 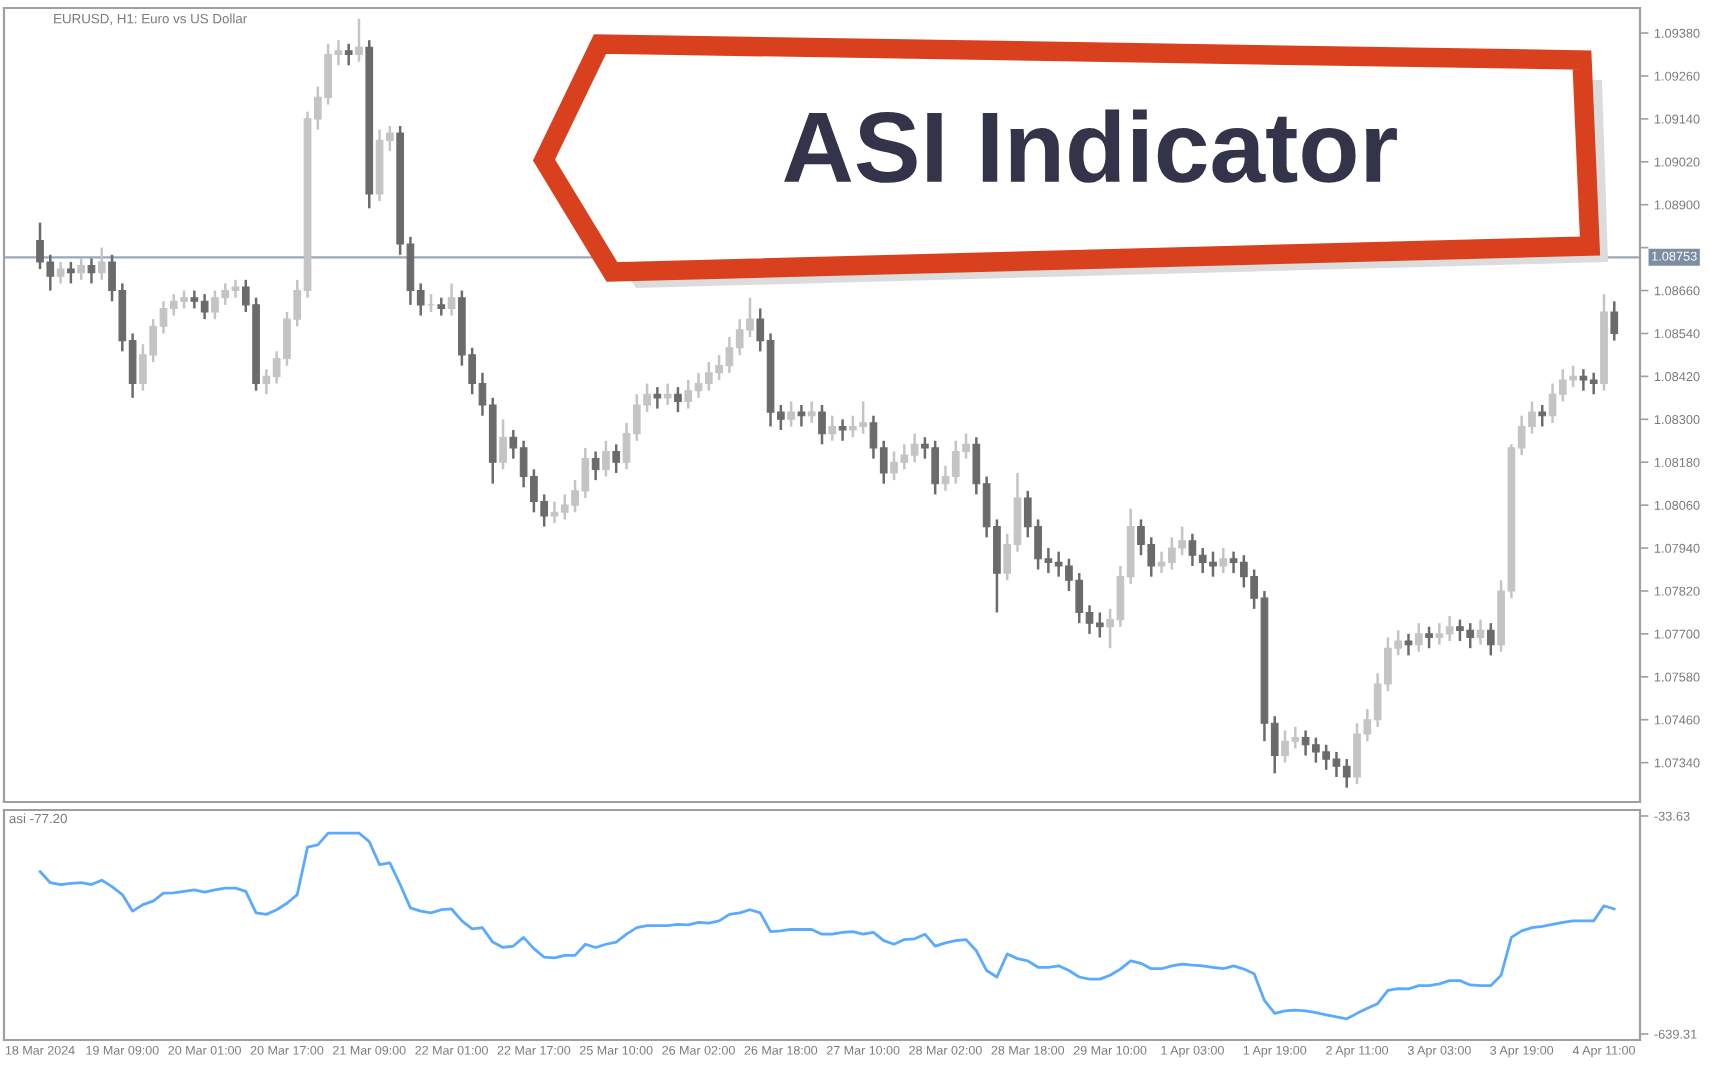 What do you see at coordinates (1090, 146) in the screenshot?
I see `annotation: ASI Indicator` at bounding box center [1090, 146].